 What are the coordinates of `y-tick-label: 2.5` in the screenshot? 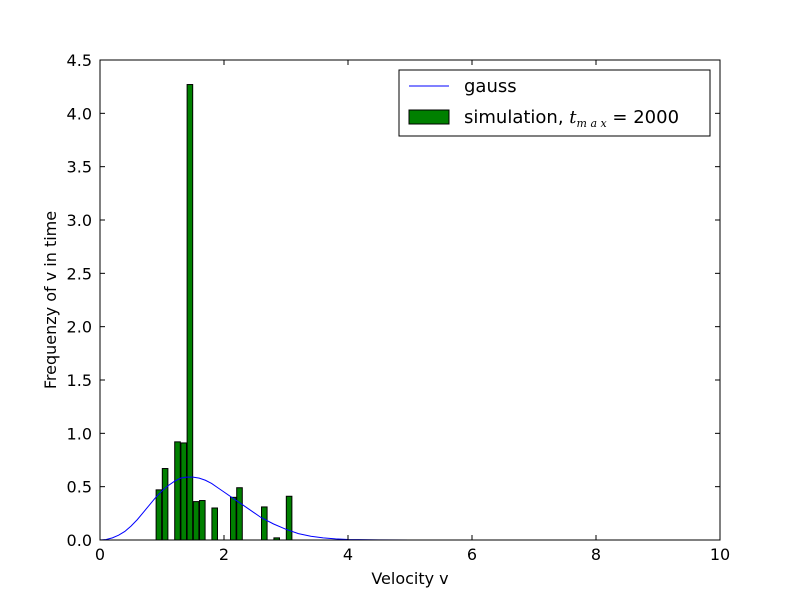 It's located at (79, 273).